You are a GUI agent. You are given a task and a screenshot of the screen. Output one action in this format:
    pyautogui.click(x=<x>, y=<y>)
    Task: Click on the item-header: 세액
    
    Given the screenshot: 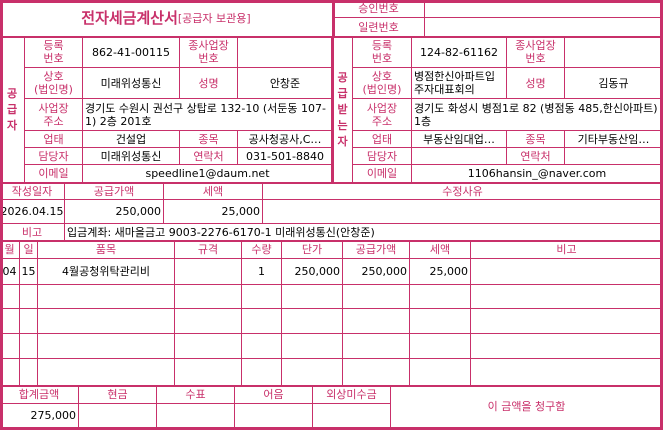 What is the action you would take?
    pyautogui.click(x=440, y=250)
    